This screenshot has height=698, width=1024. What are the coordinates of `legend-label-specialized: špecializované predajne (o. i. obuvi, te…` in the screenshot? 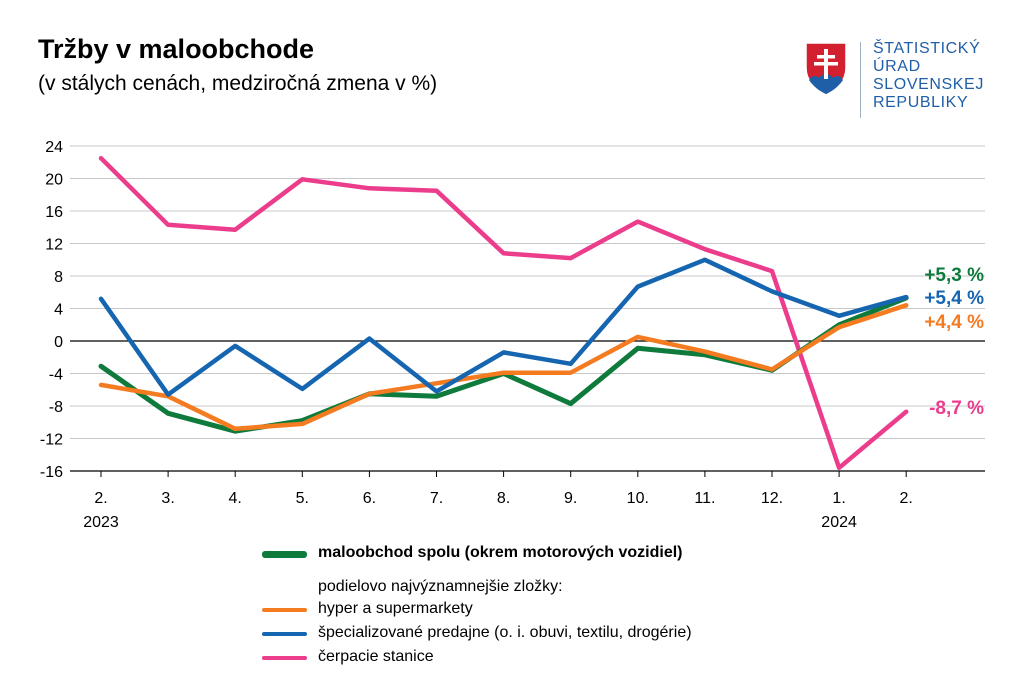 It's located at (505, 632).